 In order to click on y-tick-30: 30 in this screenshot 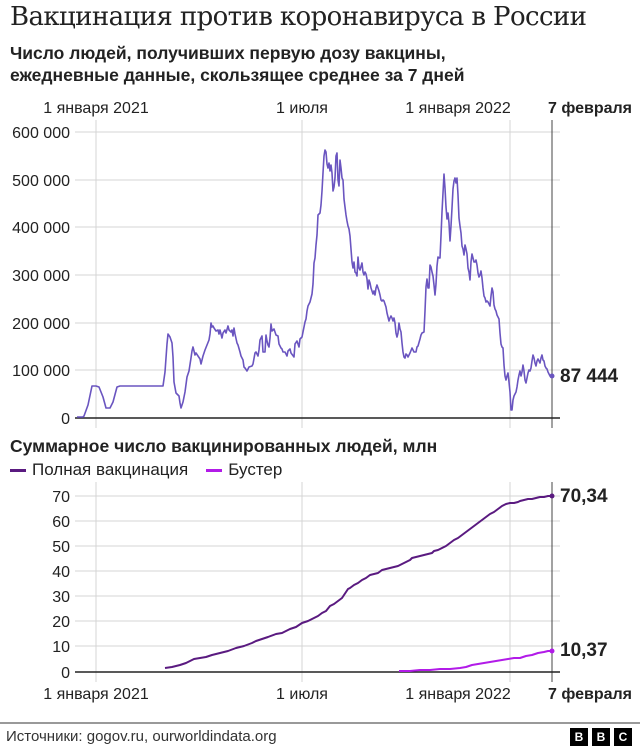, I will do `click(61, 597)`.